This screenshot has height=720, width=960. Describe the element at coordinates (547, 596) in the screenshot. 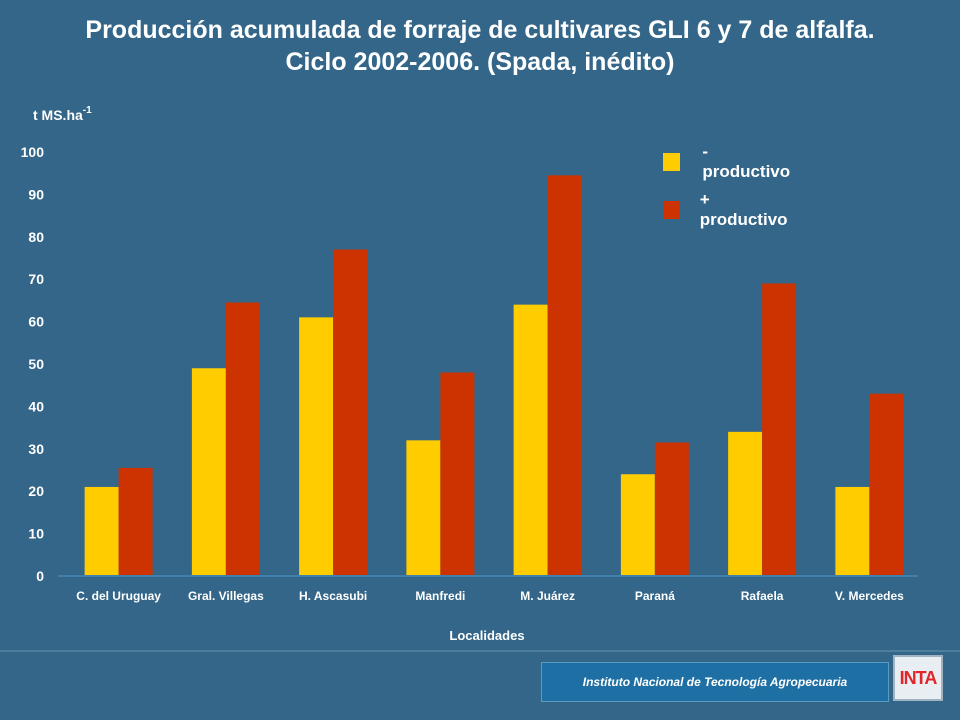

I see `x-tick-label: M. Juárez` at that location.